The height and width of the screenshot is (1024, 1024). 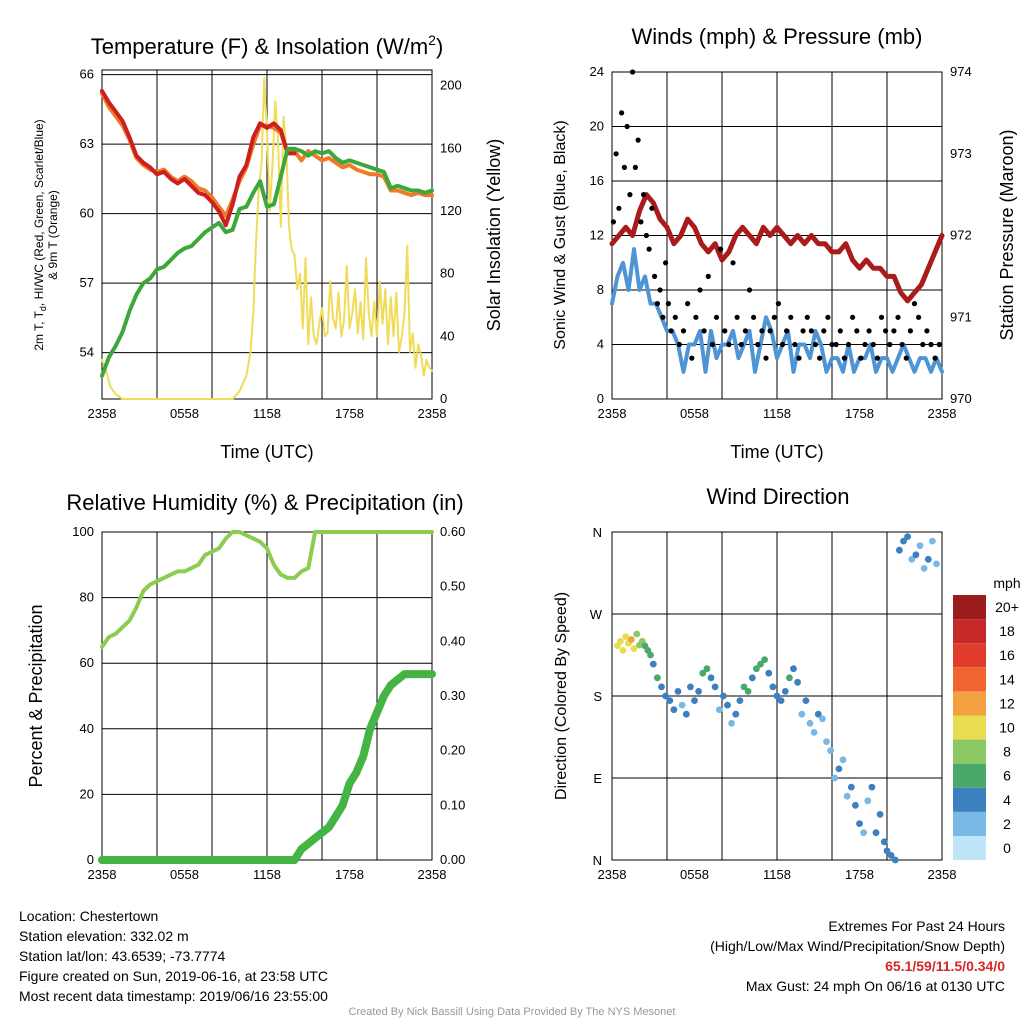 I want to click on temp-y-label-sub: d, so click(x=43, y=308).